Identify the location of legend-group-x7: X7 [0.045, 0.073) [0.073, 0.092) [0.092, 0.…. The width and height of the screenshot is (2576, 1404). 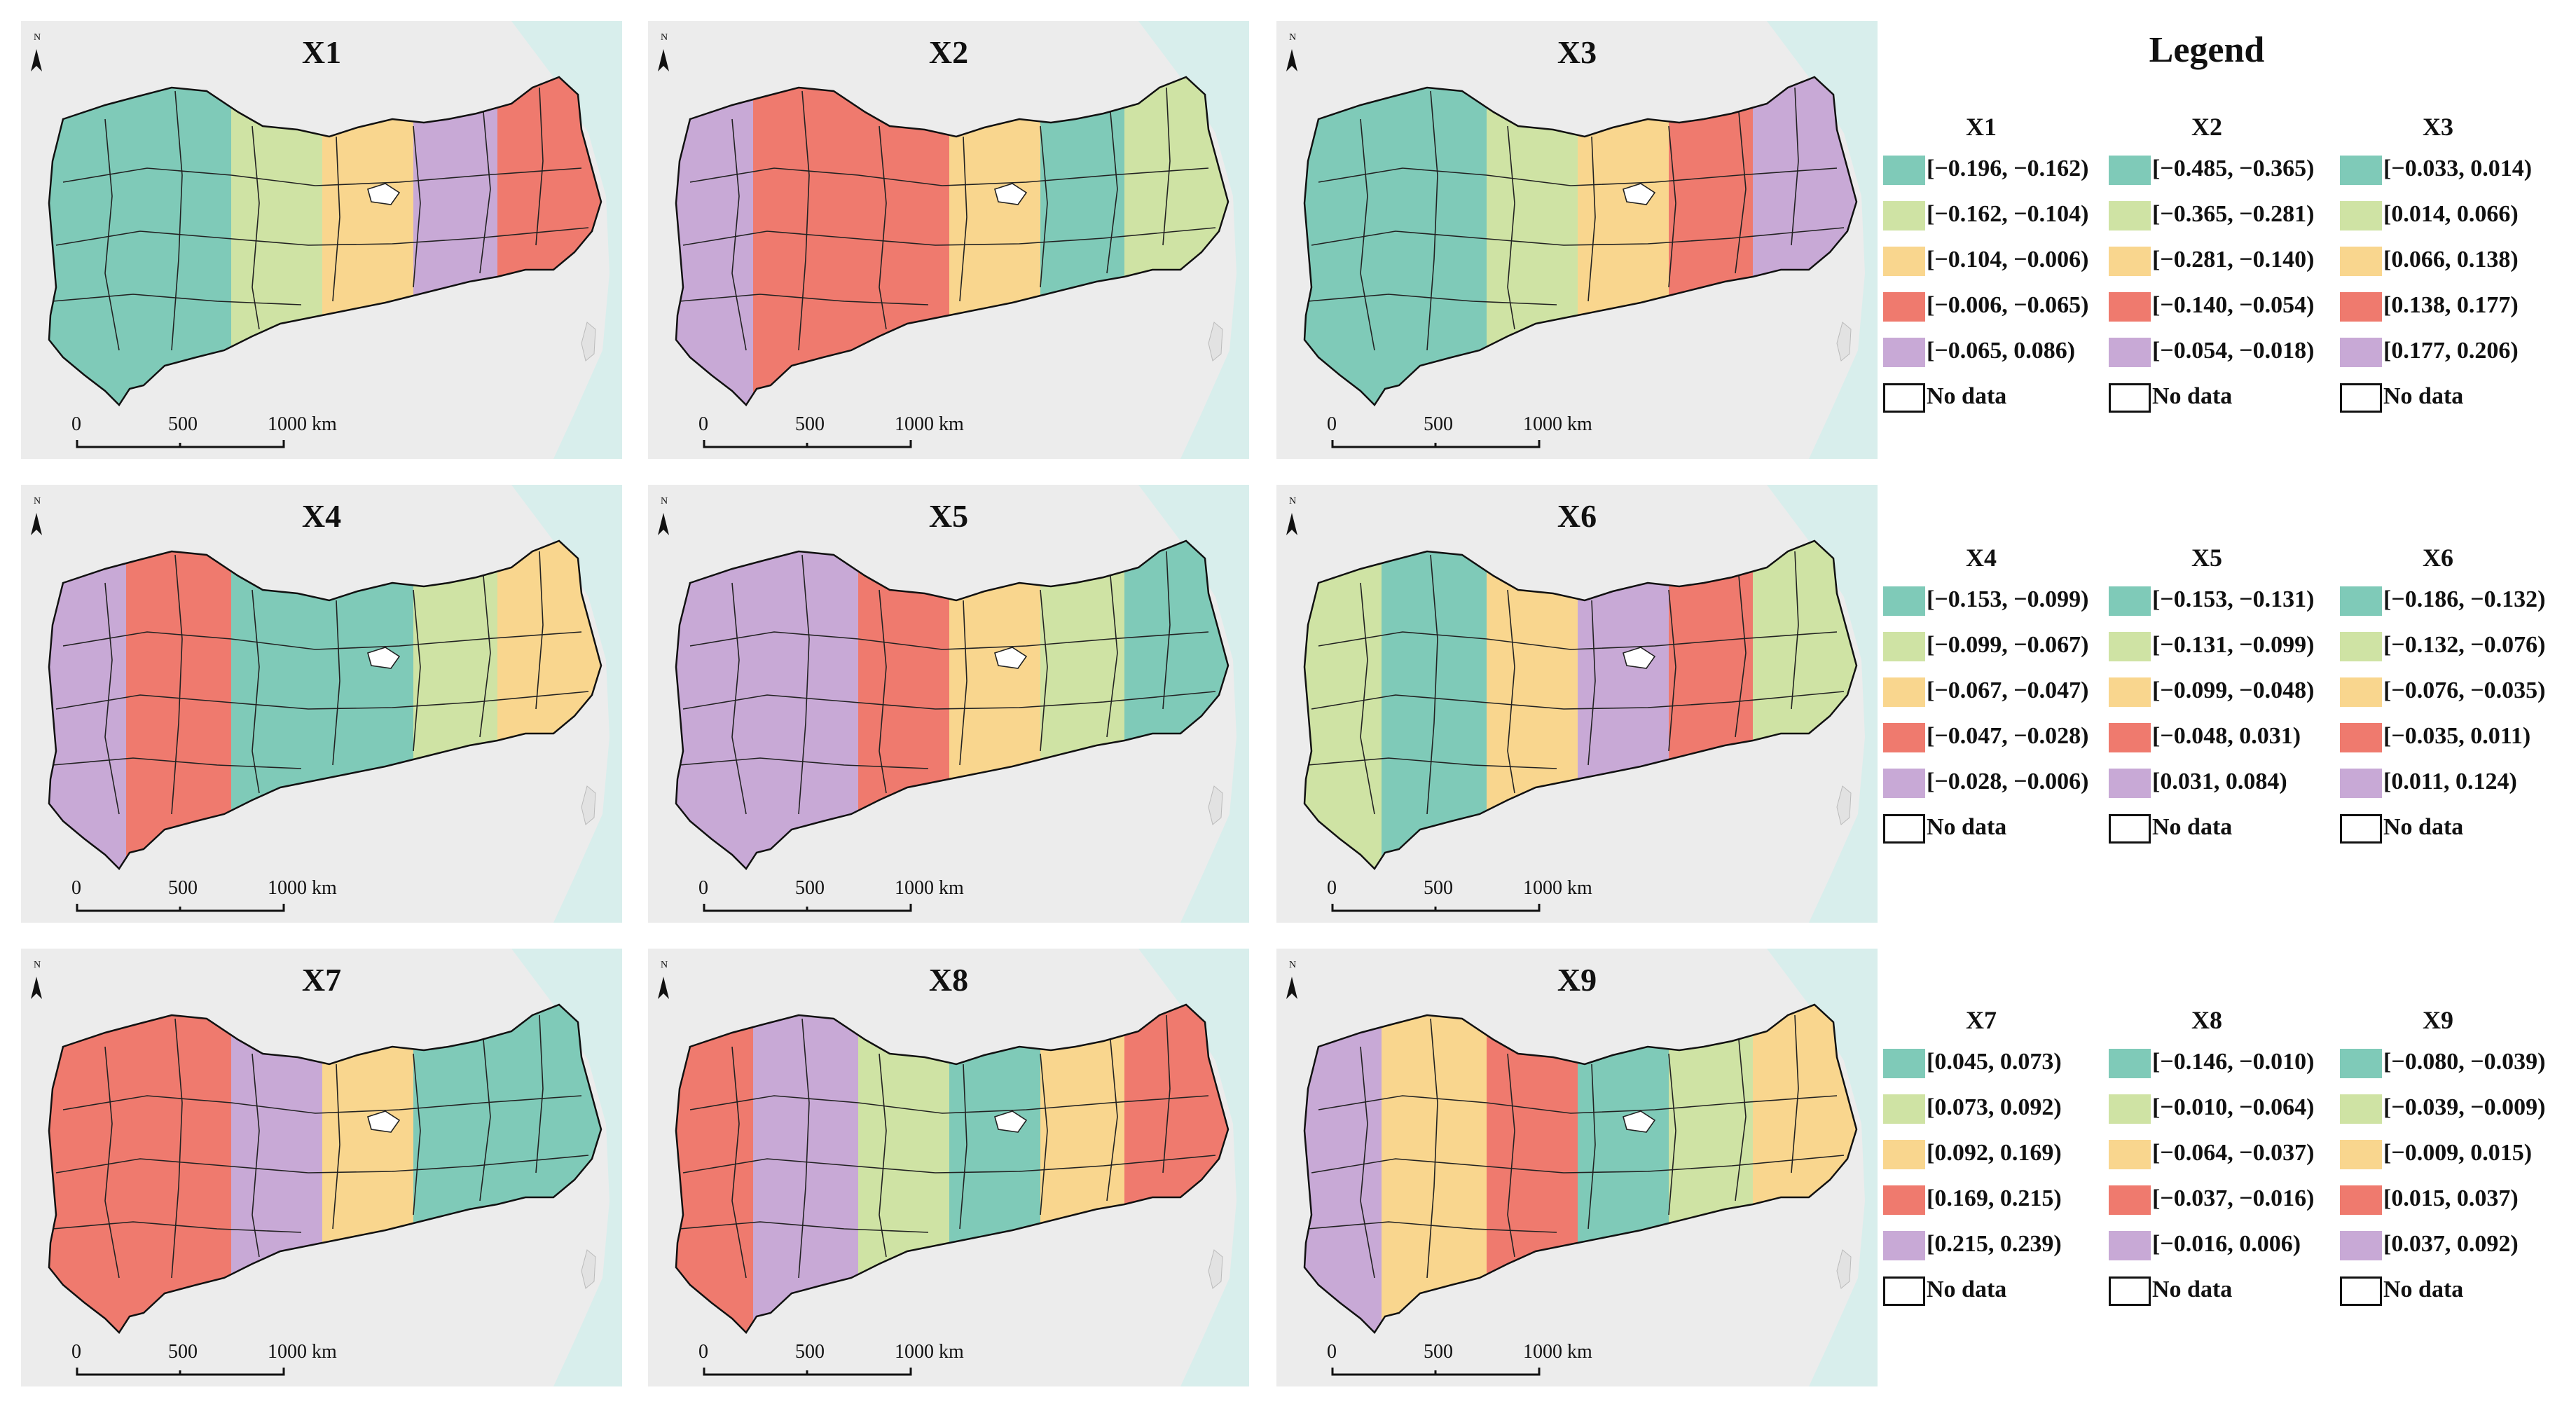
(1998, 1156).